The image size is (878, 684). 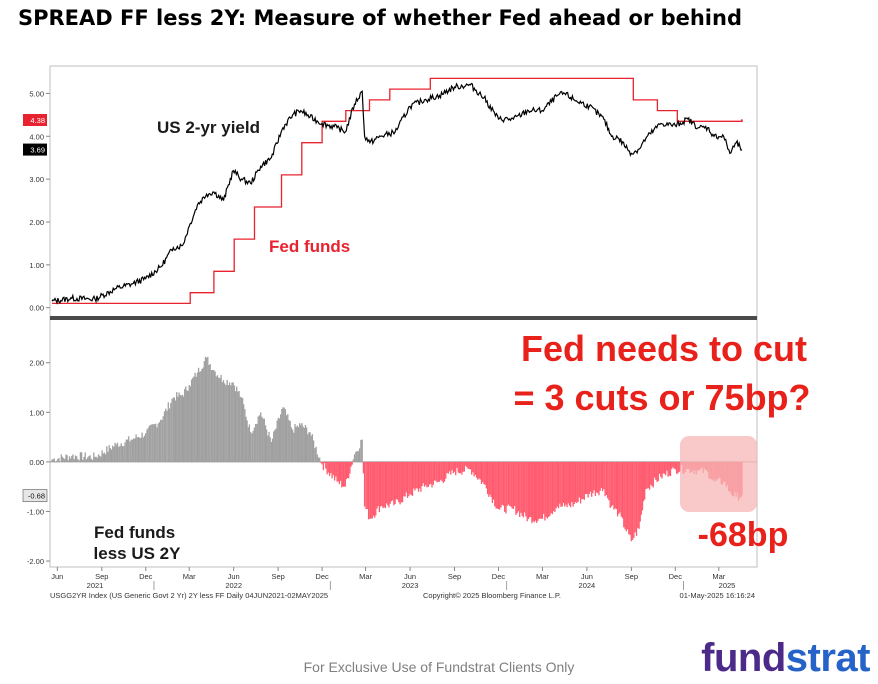 I want to click on x-year-label: 2025, so click(x=727, y=585).